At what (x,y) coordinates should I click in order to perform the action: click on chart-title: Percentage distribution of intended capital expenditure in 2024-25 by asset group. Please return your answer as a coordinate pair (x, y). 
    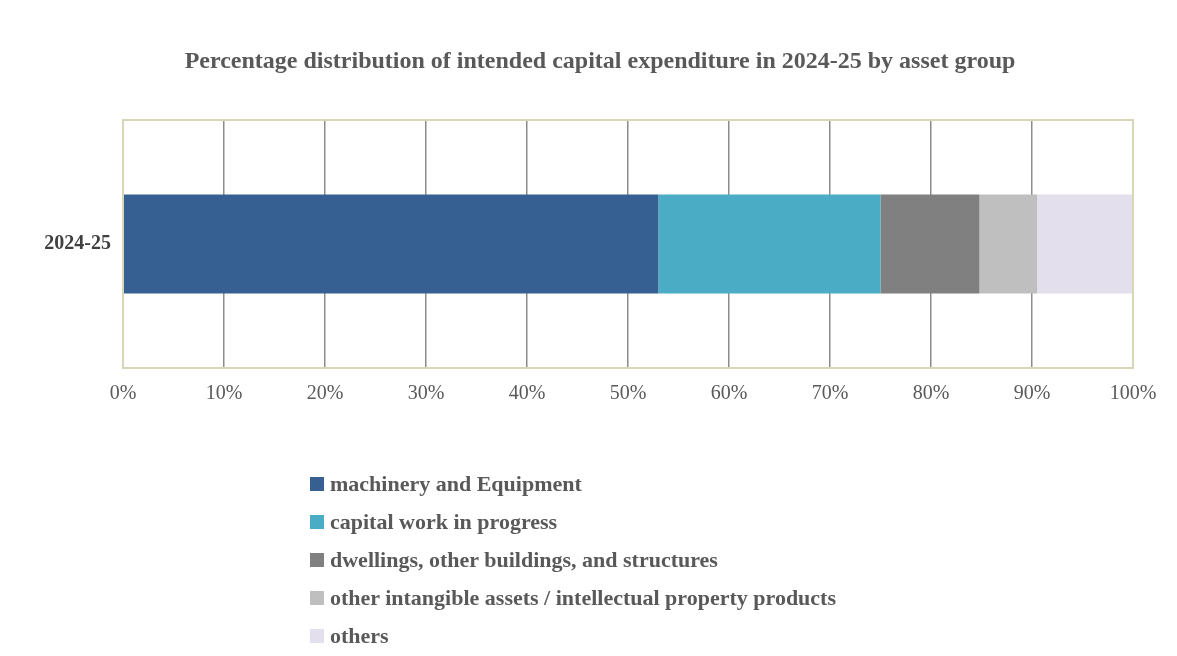
    Looking at the image, I should click on (600, 60).